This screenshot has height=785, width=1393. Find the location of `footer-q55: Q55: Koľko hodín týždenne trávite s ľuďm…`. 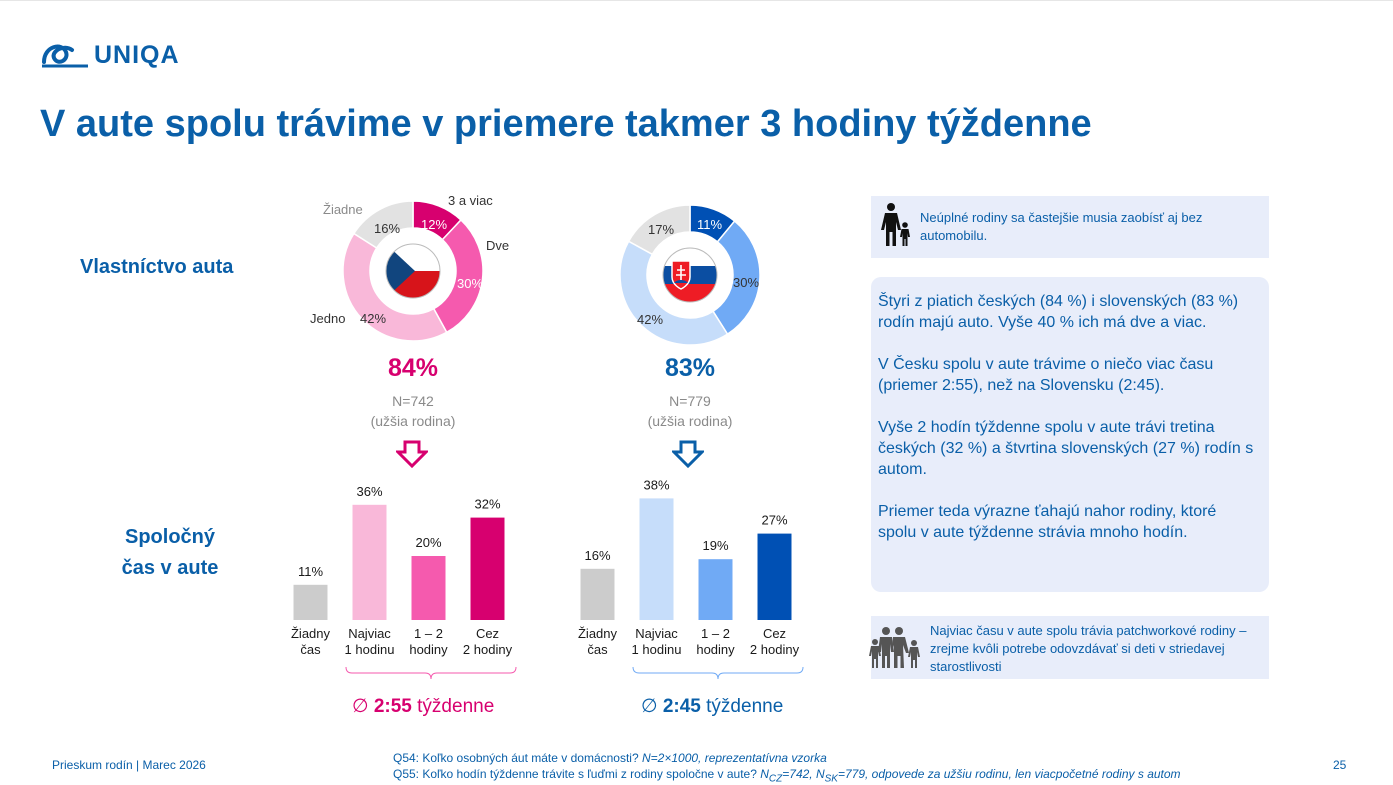

footer-q55: Q55: Koľko hodín týždenne trávite s ľuďm… is located at coordinates (787, 775).